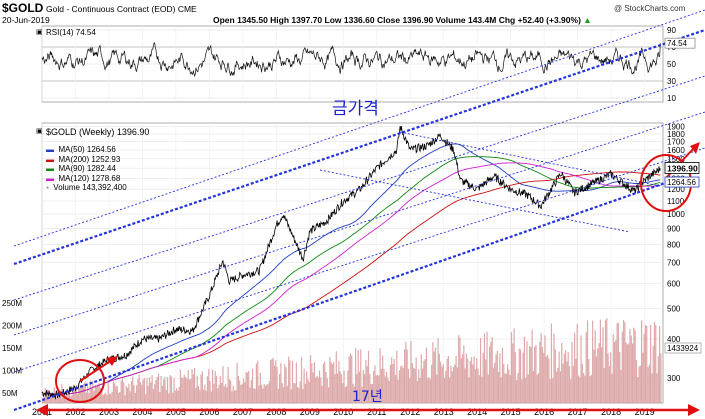 The height and width of the screenshot is (419, 705). I want to click on rsi-value-tag-text: 74.54, so click(677, 43).